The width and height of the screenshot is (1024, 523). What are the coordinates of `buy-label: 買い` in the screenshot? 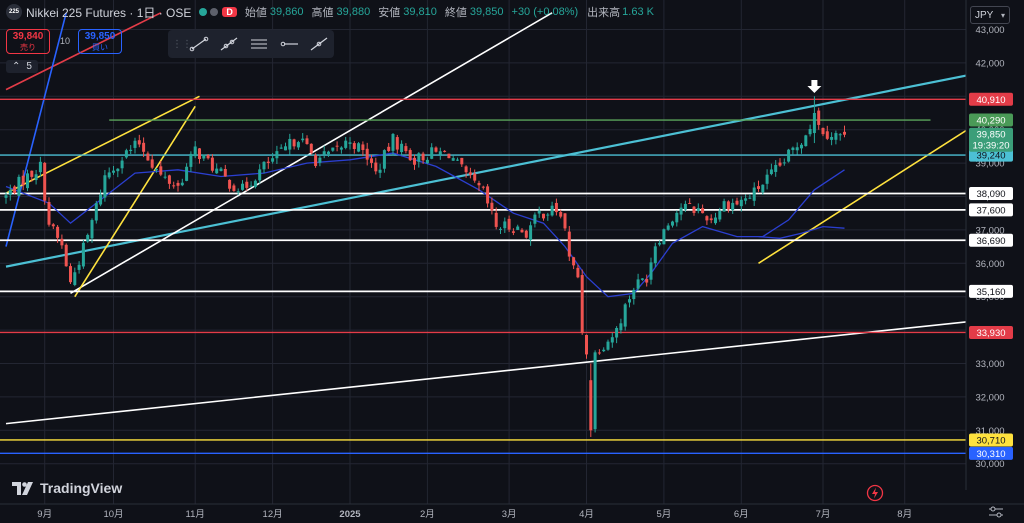 It's located at (100, 47).